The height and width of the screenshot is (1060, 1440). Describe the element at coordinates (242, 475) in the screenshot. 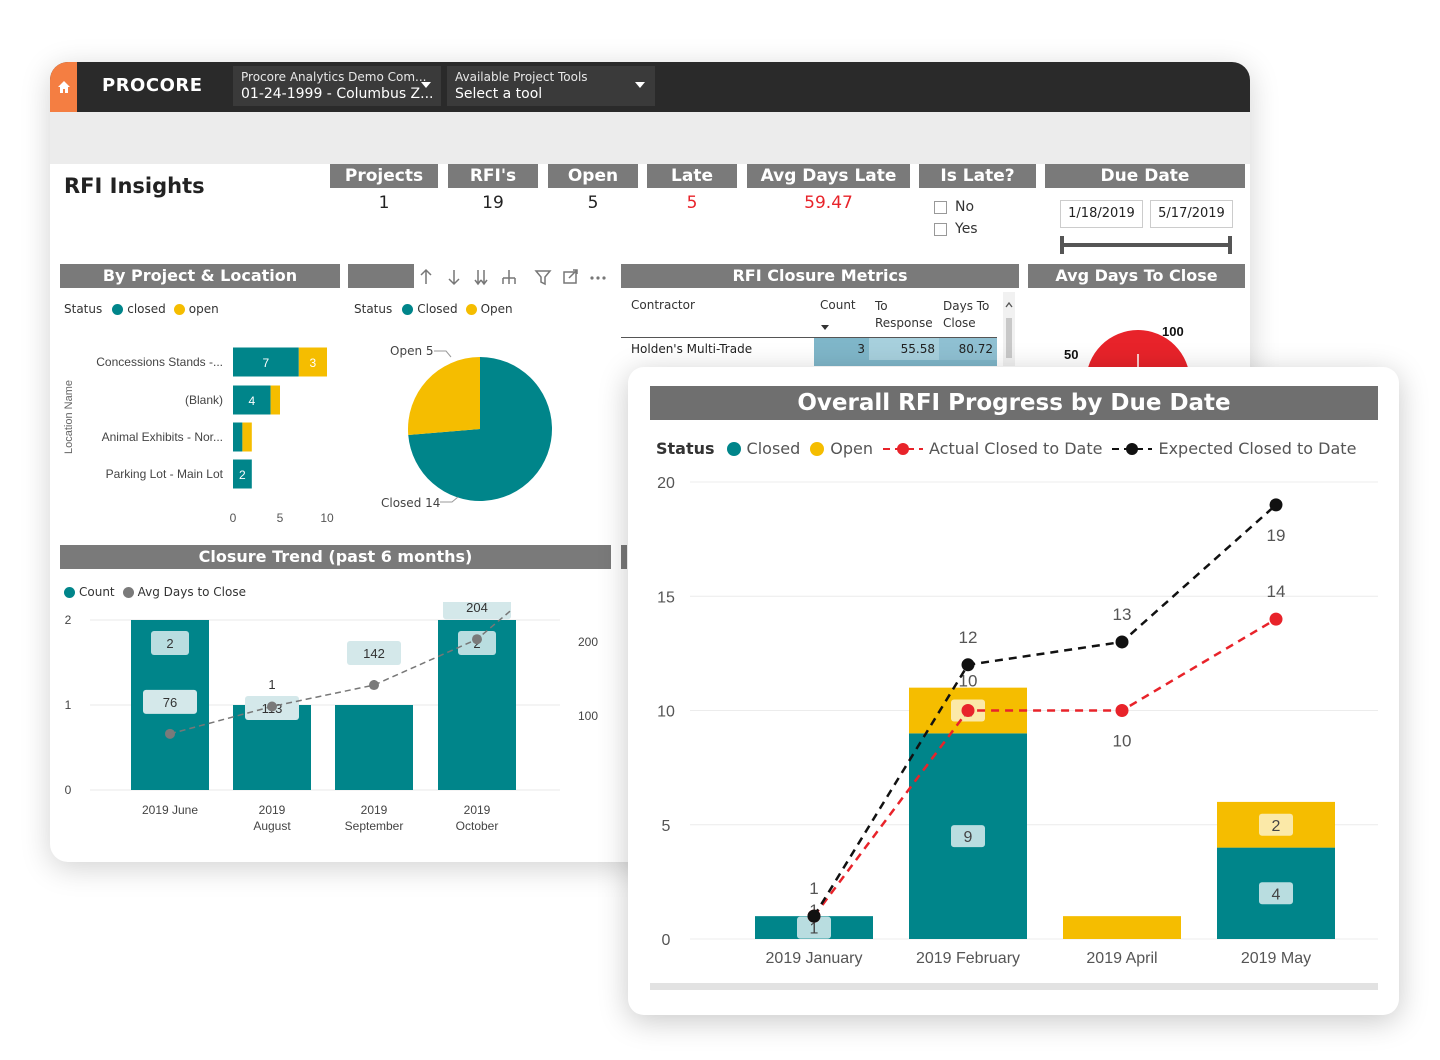

I see `bar-value-label: 2` at that location.